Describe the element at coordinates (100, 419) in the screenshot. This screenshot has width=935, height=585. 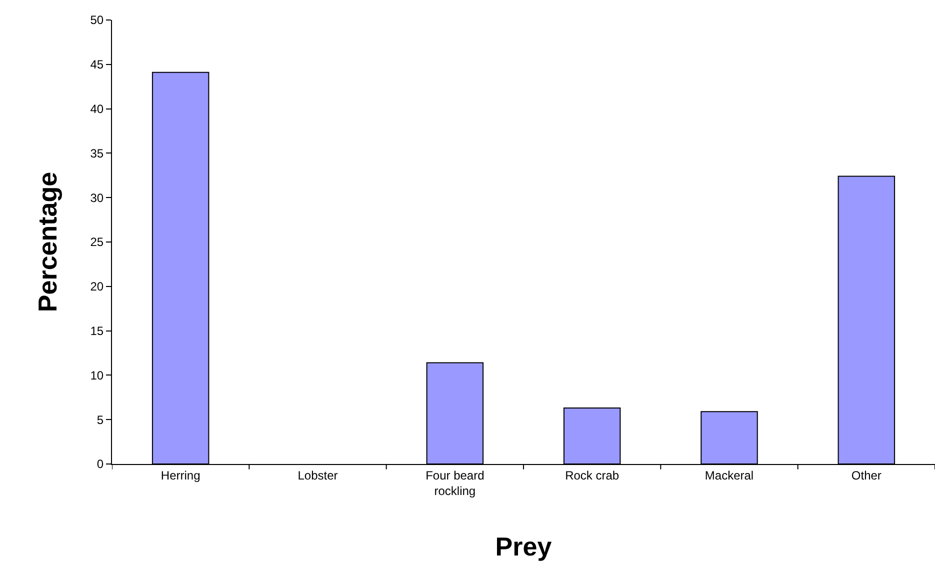
I see `y-tick-label: 5` at that location.